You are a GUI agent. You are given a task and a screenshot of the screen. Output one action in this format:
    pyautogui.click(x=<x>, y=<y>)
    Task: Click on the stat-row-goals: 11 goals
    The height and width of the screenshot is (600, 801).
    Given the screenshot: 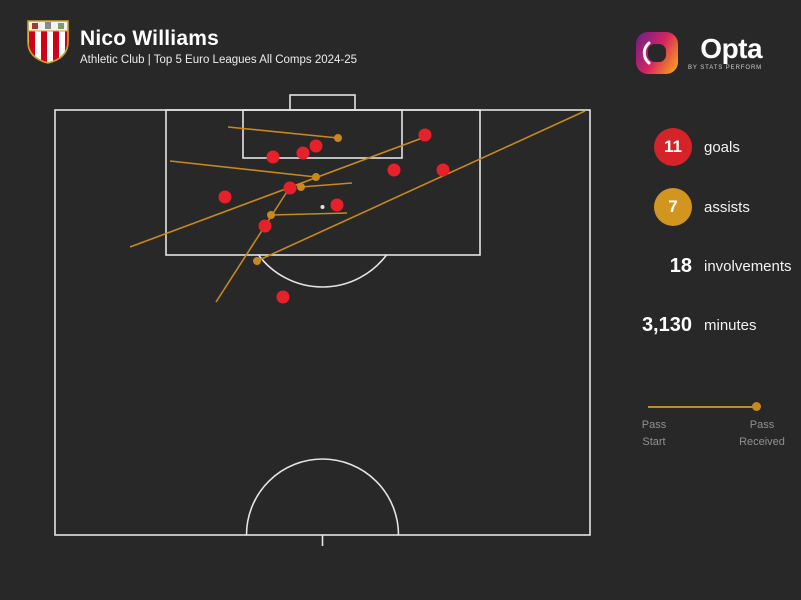 What is the action you would take?
    pyautogui.click(x=720, y=147)
    